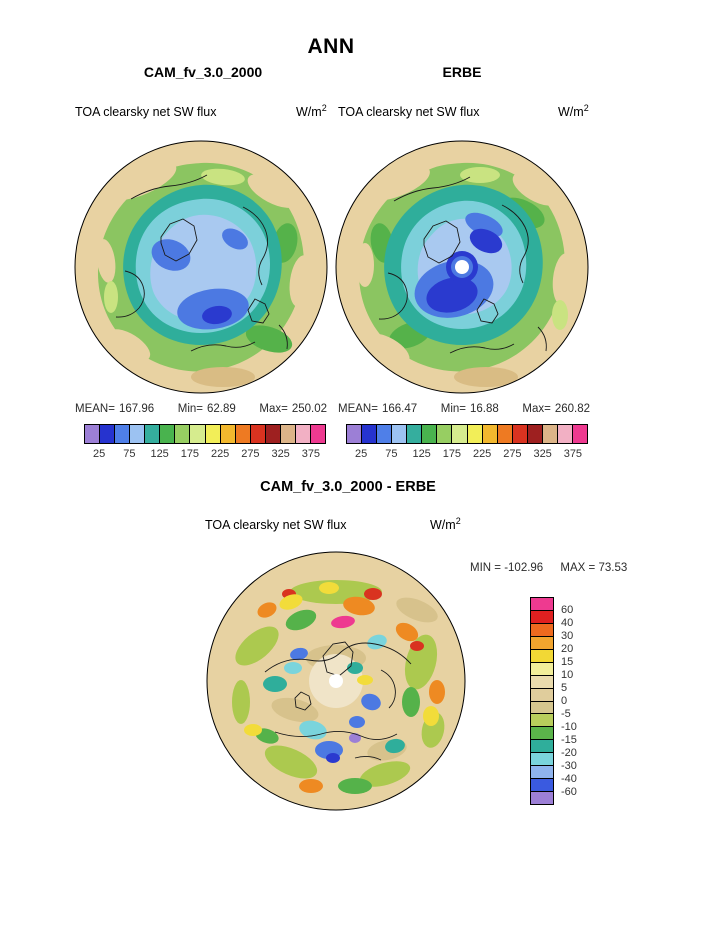  I want to click on colorbar-tick-label: -30, so click(569, 766).